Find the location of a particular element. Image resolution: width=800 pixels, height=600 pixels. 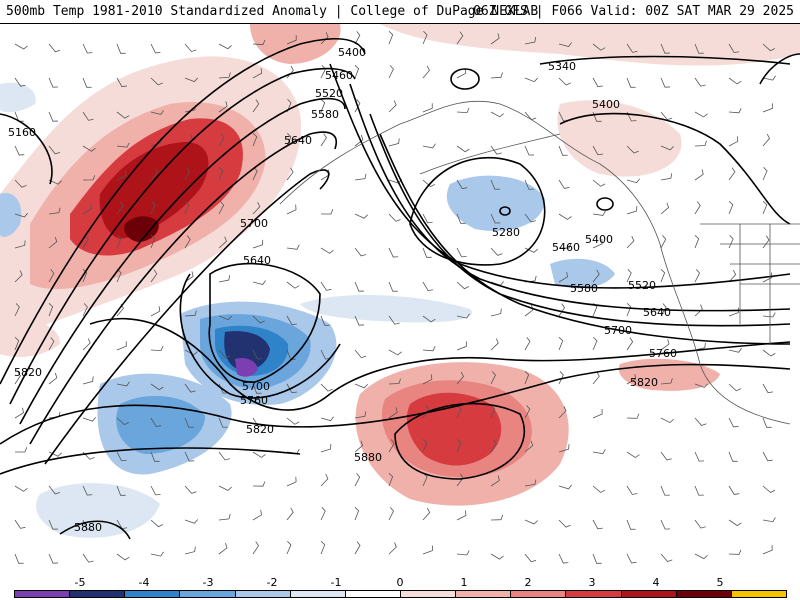

contour-label: 5700 is located at coordinates (618, 330).